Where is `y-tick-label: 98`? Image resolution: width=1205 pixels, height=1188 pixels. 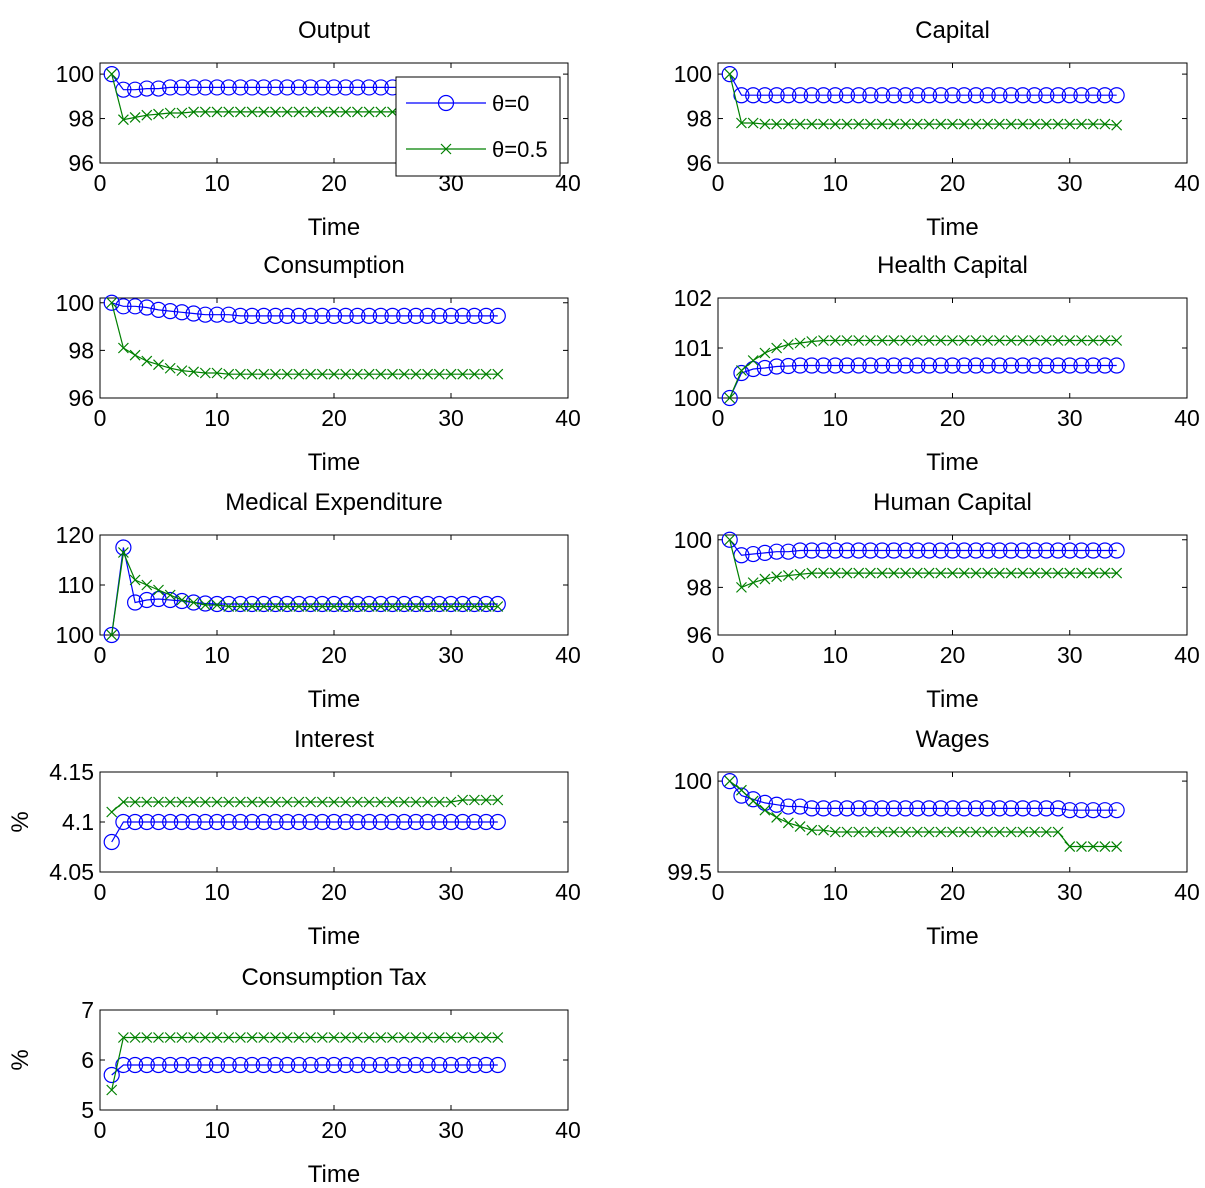 y-tick-label: 98 is located at coordinates (699, 587).